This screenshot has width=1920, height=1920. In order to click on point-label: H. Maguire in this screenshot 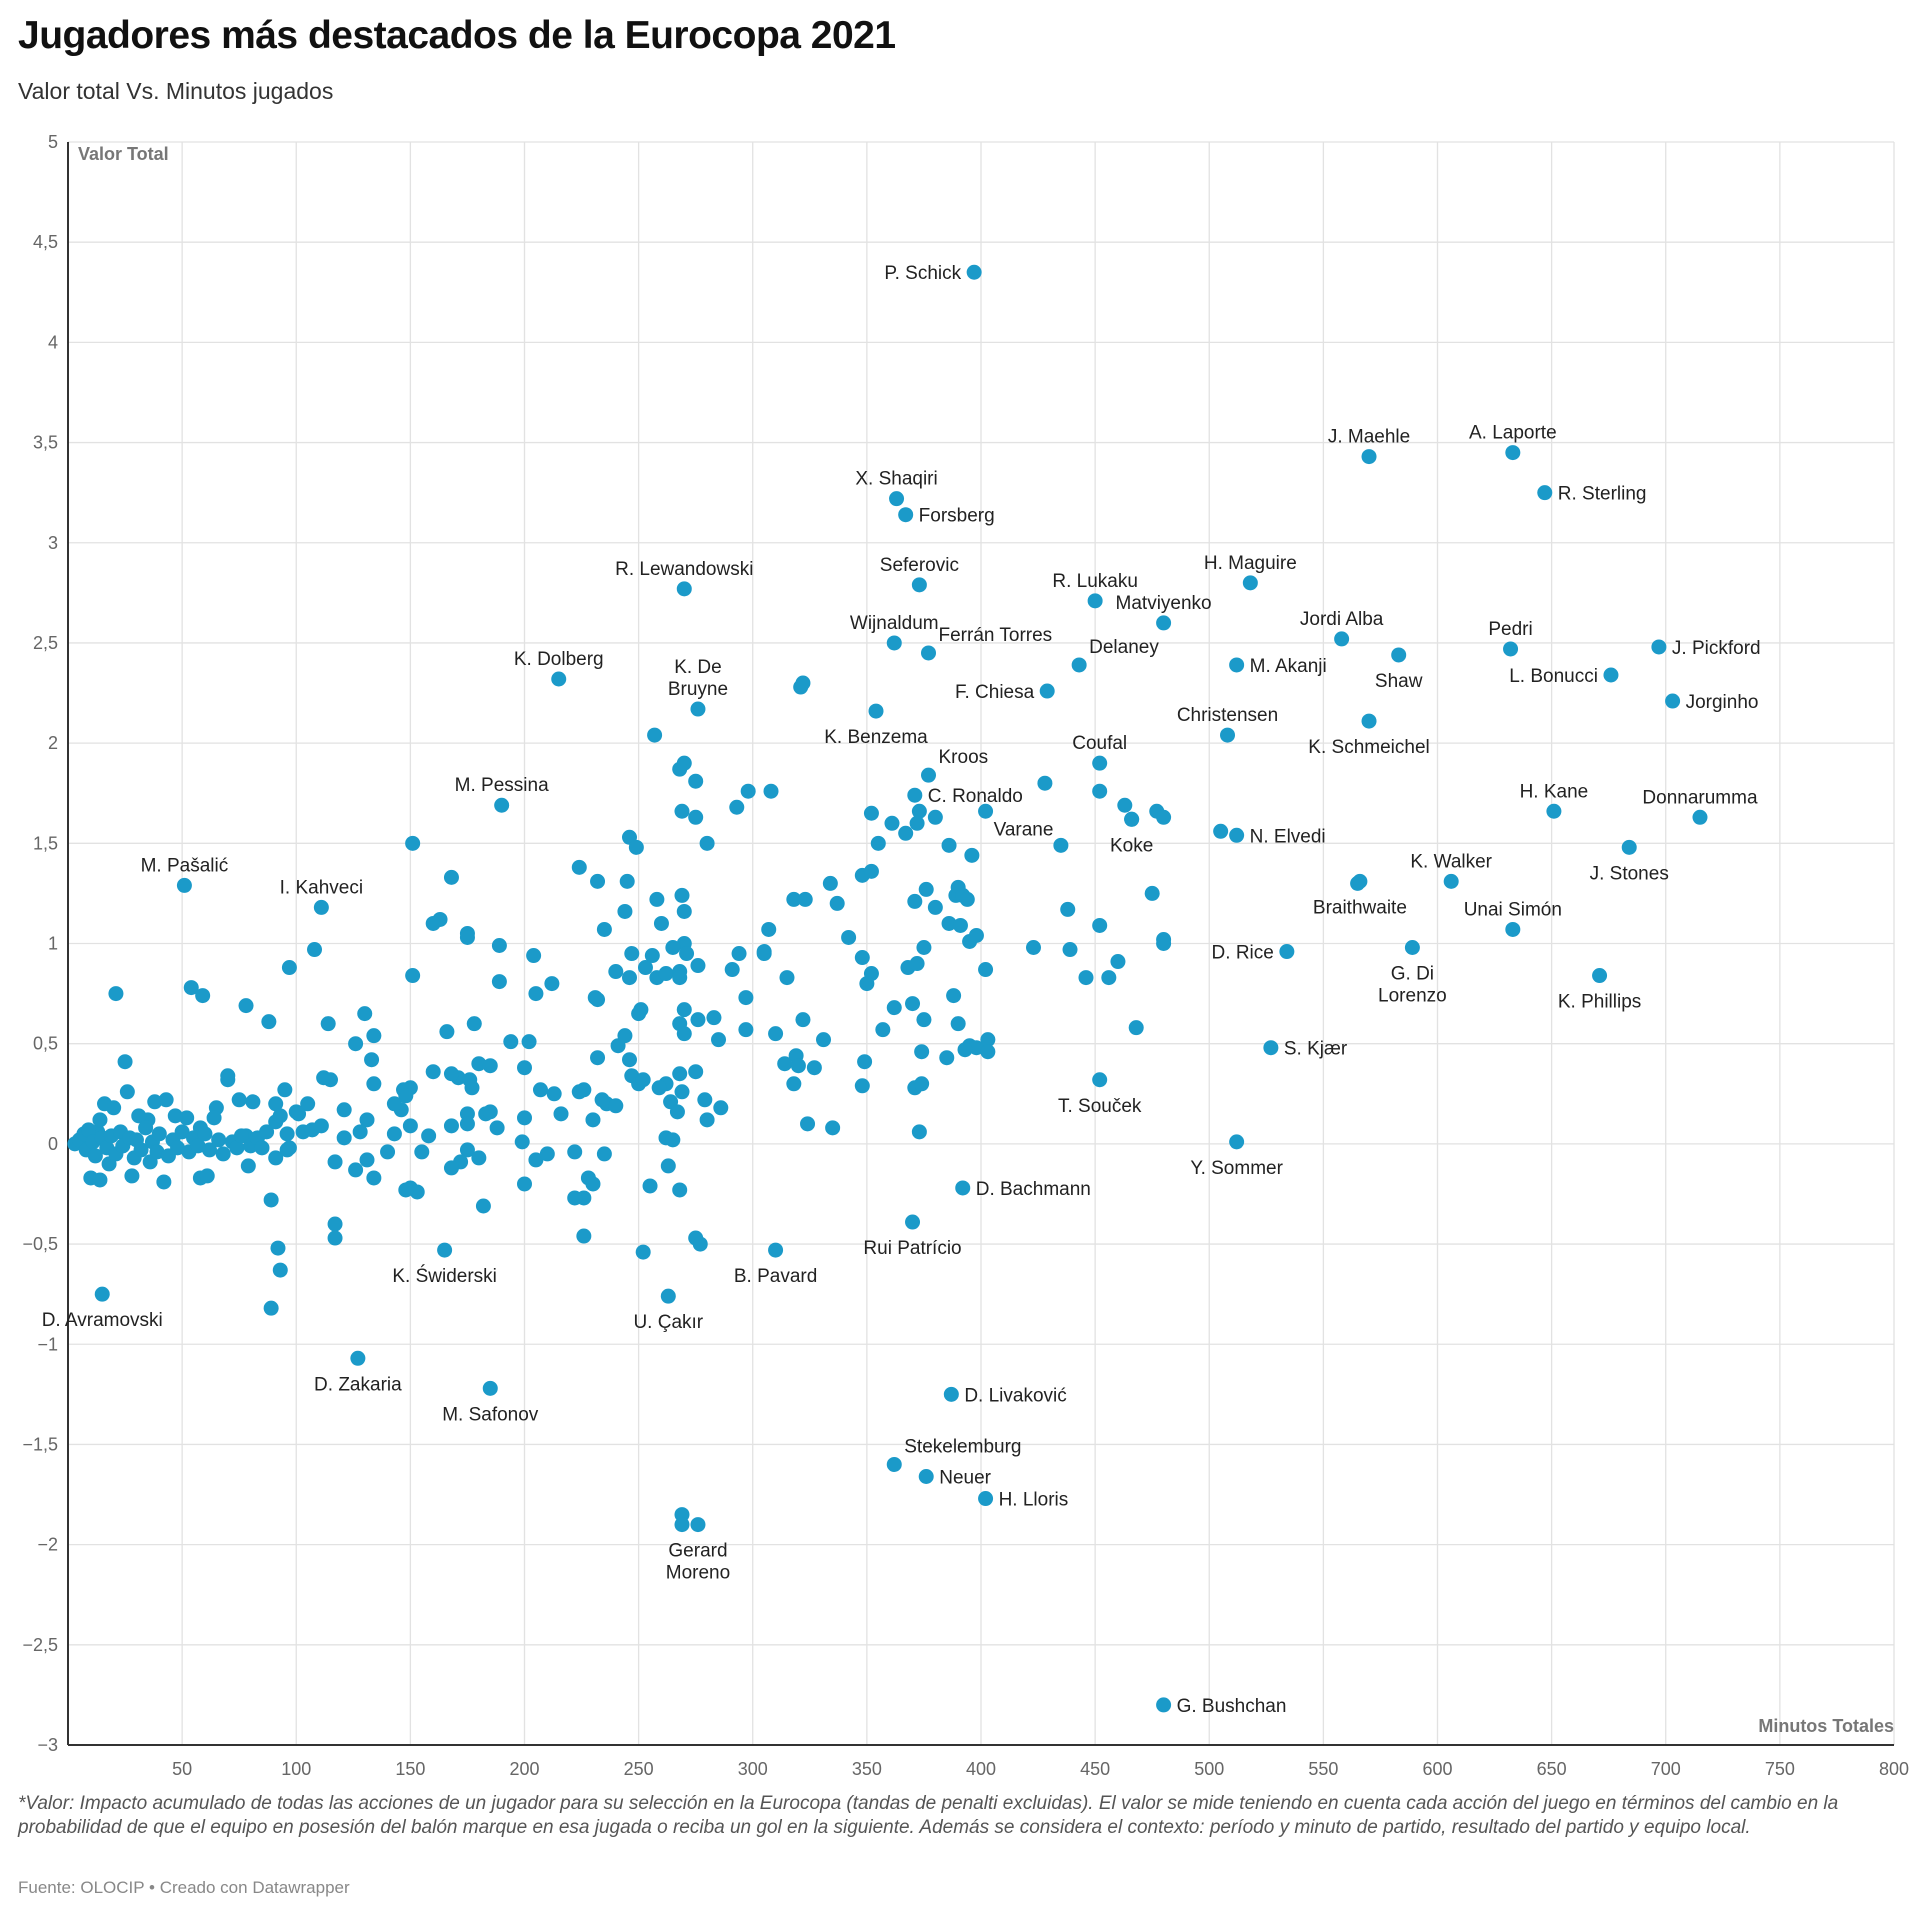, I will do `click(1250, 563)`.